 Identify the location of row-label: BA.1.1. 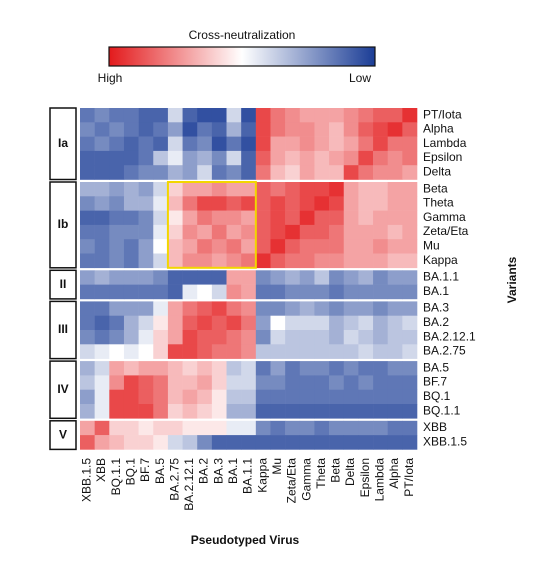
(441, 277).